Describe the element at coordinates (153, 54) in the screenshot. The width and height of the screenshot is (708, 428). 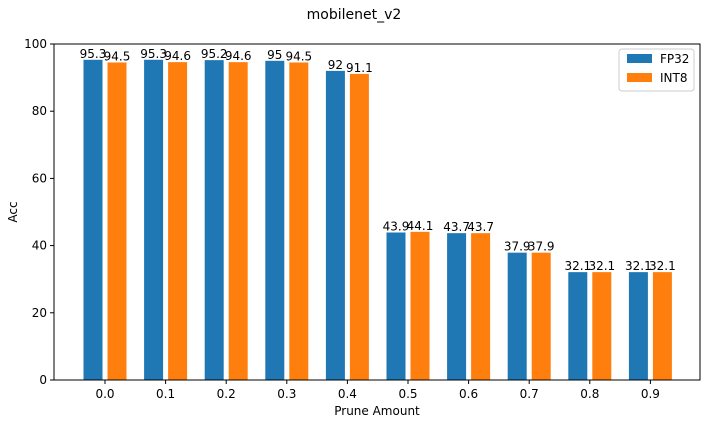
I see `data-label-fp32-0.1: 95.3` at that location.